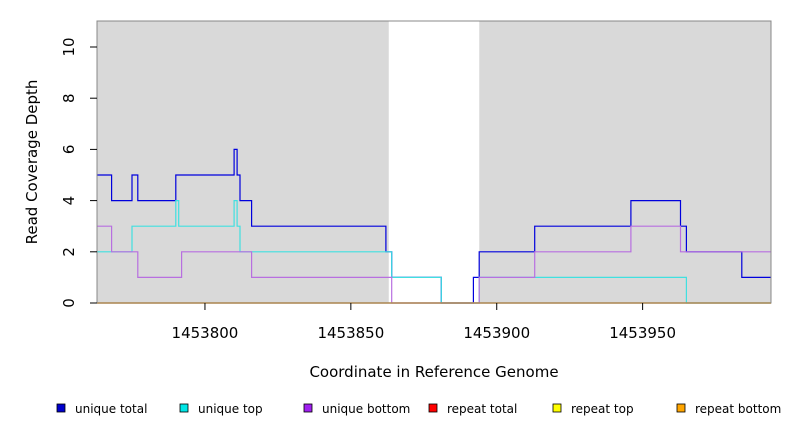 The height and width of the screenshot is (432, 792). I want to click on legend-label: repeat bottom, so click(738, 409).